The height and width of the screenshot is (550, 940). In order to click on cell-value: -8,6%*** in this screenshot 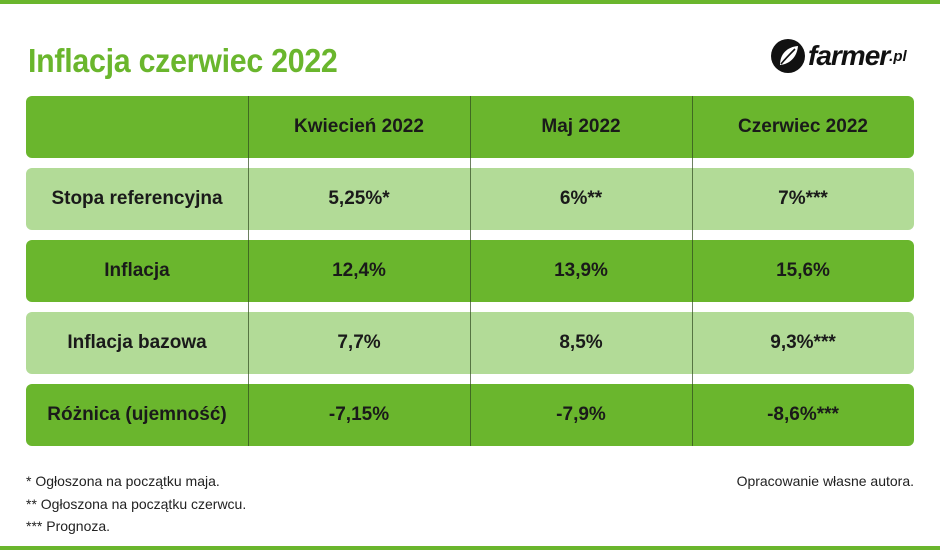, I will do `click(803, 414)`.